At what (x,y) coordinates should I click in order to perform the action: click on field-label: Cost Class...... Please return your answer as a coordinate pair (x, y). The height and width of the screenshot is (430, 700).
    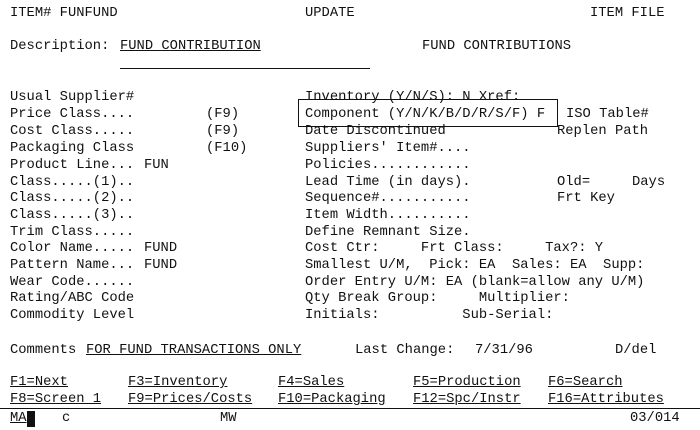
    Looking at the image, I should click on (72, 131).